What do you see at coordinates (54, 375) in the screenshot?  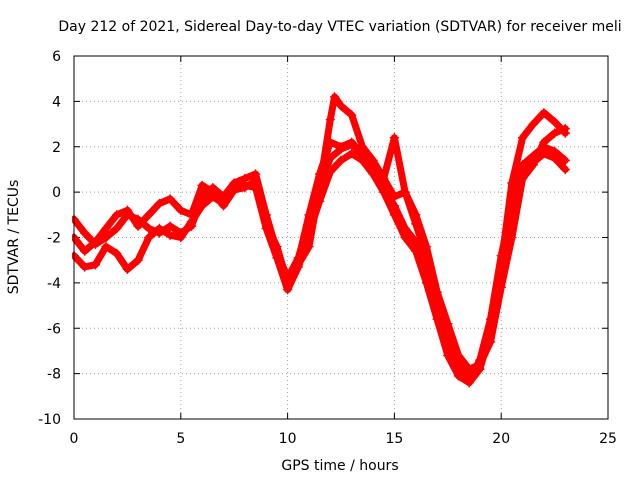 I see `y-tick-label: -8` at bounding box center [54, 375].